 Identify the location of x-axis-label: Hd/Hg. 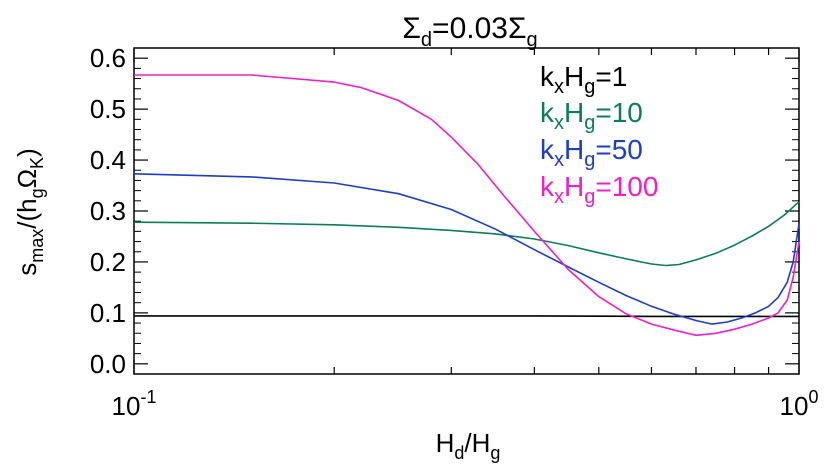
(468, 445).